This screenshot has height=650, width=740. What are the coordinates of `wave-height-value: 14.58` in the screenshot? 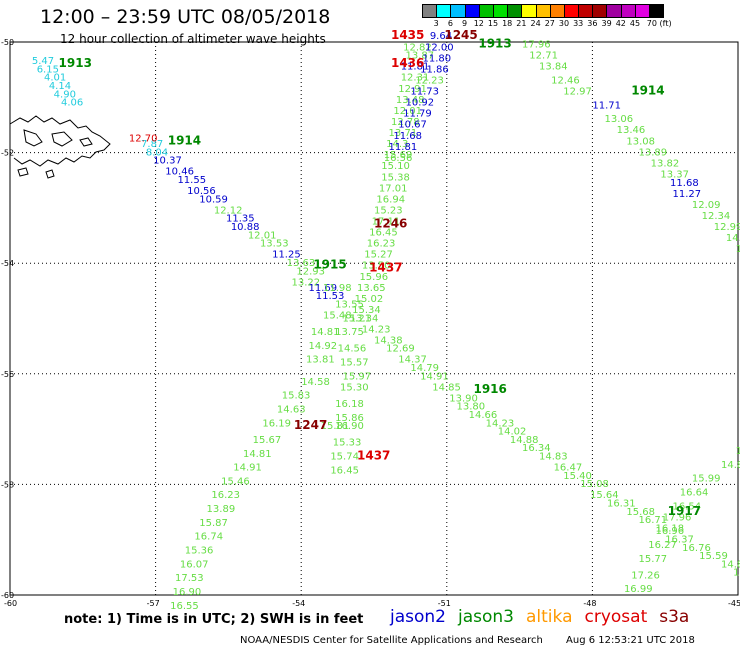 It's located at (315, 382).